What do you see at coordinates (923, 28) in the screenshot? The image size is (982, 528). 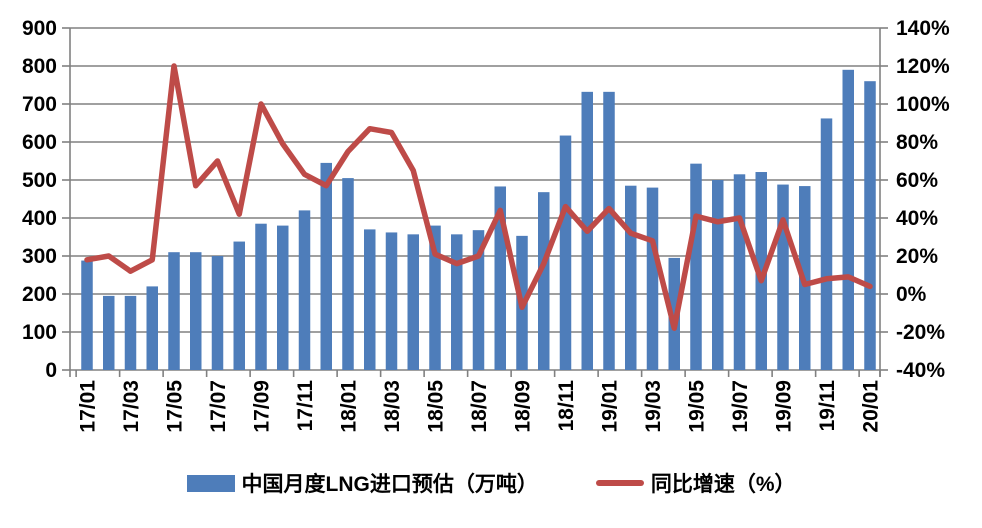 I see `right-axis-tick-label: 140%` at bounding box center [923, 28].